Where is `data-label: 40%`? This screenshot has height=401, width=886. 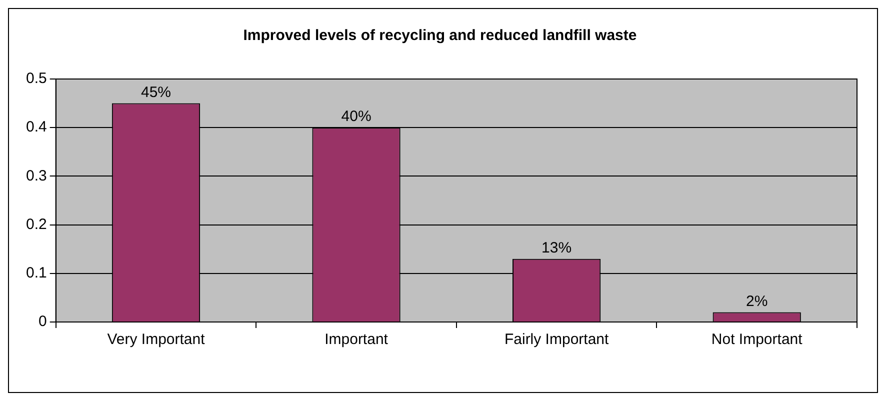
data-label: 40% is located at coordinates (356, 117).